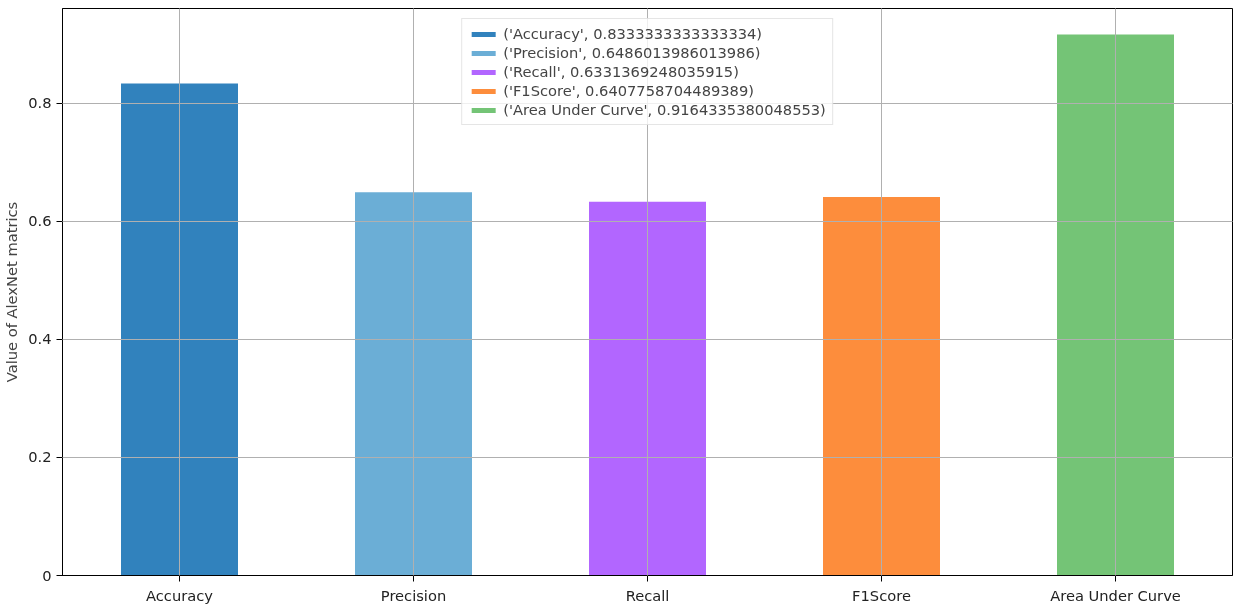 This screenshot has height=612, width=1248. I want to click on x-tick-label: Recall, so click(647, 595).